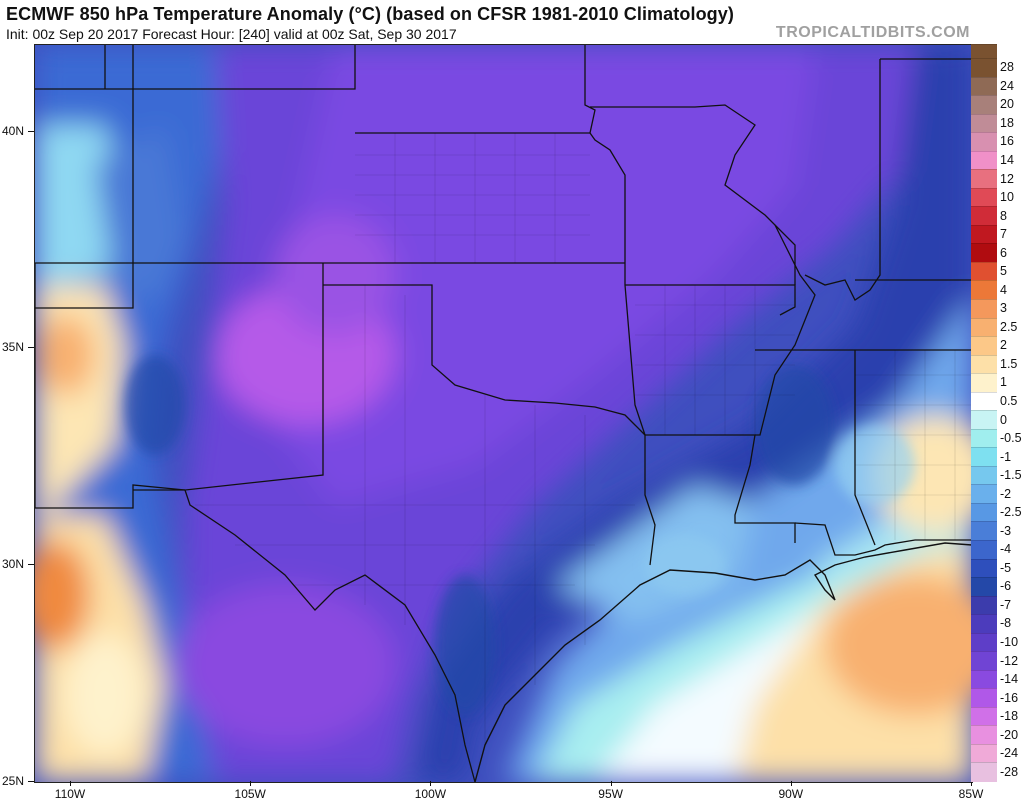  I want to click on colorbar-label: -4, so click(1006, 549).